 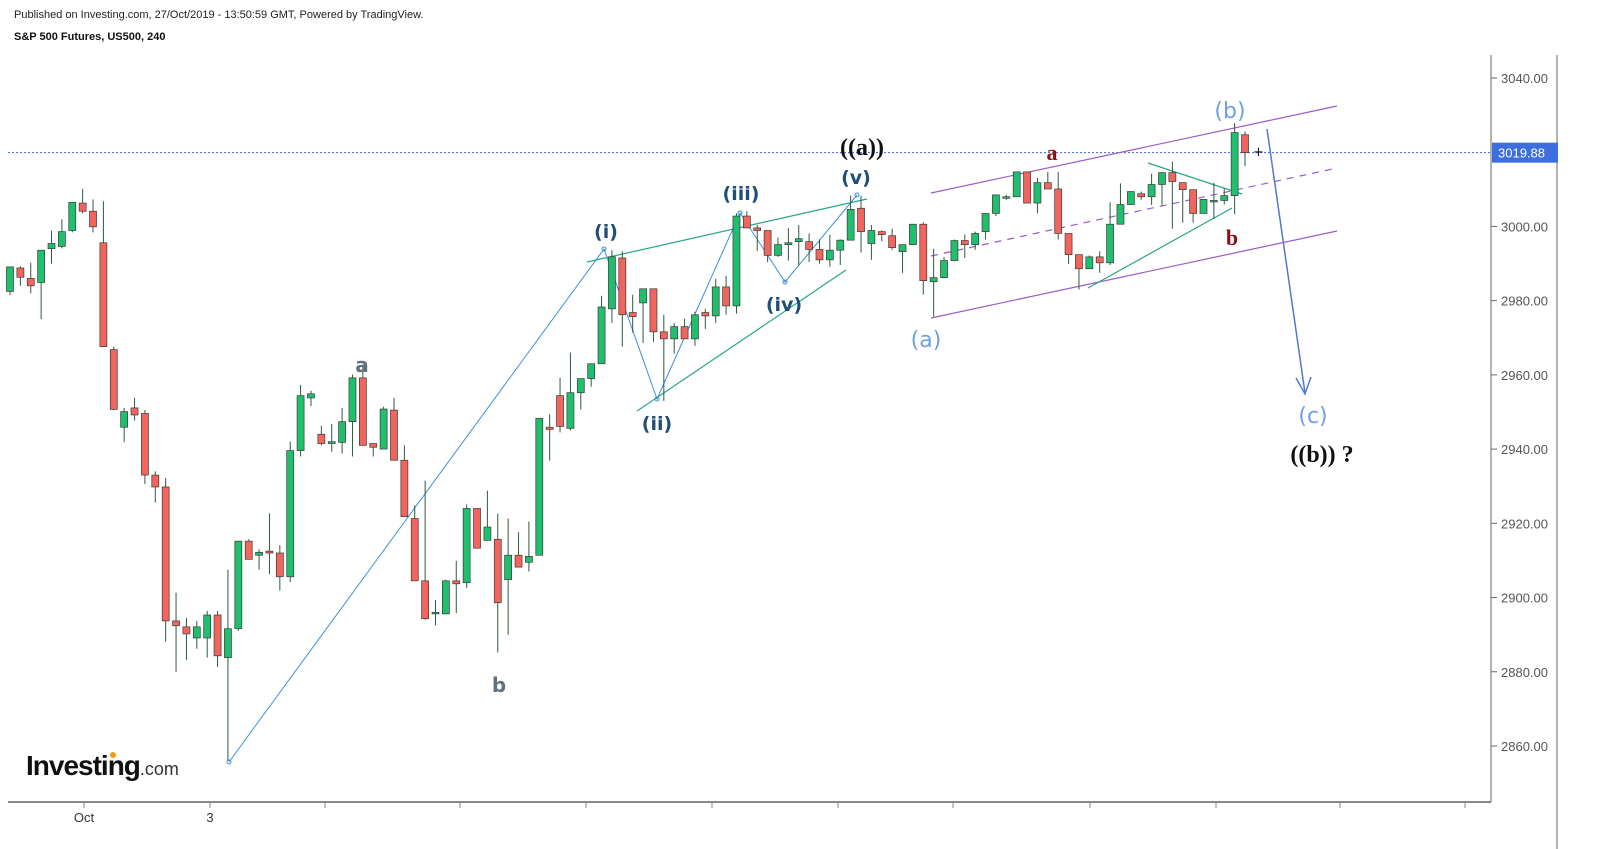 What do you see at coordinates (741, 194) in the screenshot?
I see `wave-label: (iii)` at bounding box center [741, 194].